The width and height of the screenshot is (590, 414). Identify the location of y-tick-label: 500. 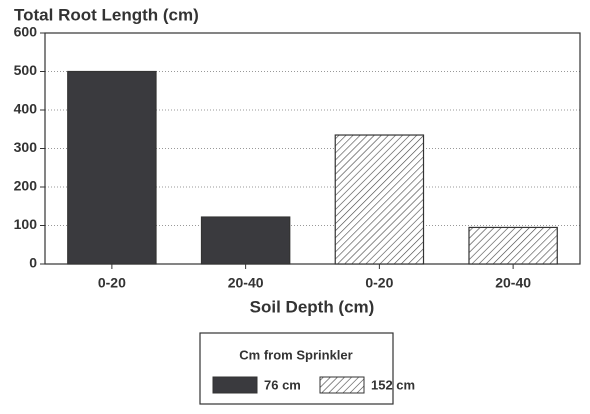
(26, 70).